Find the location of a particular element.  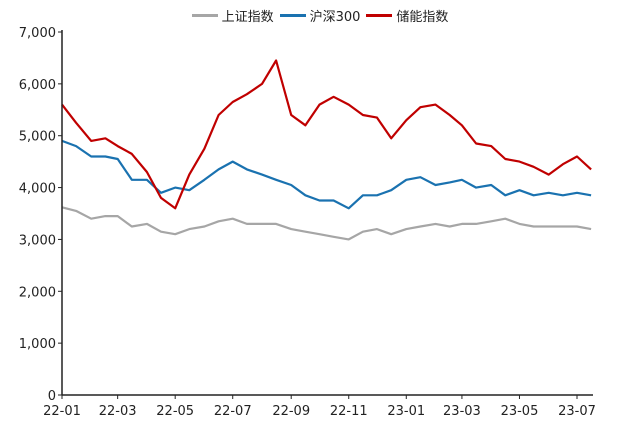

legend-item-sse: 上证指数 is located at coordinates (232, 15).